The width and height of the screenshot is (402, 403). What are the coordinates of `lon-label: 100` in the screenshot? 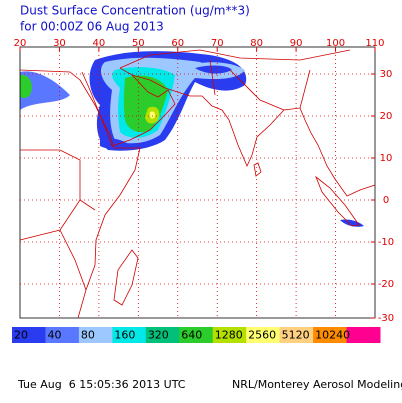 It's located at (335, 43).